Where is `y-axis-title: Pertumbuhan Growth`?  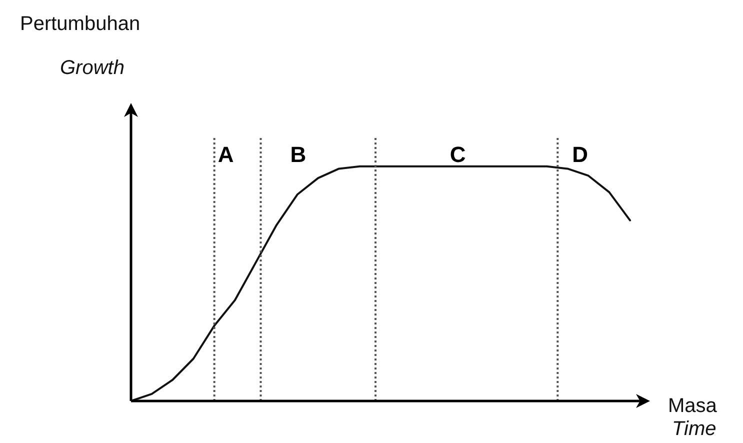
y-axis-title: Pertumbuhan Growth is located at coordinates (80, 46).